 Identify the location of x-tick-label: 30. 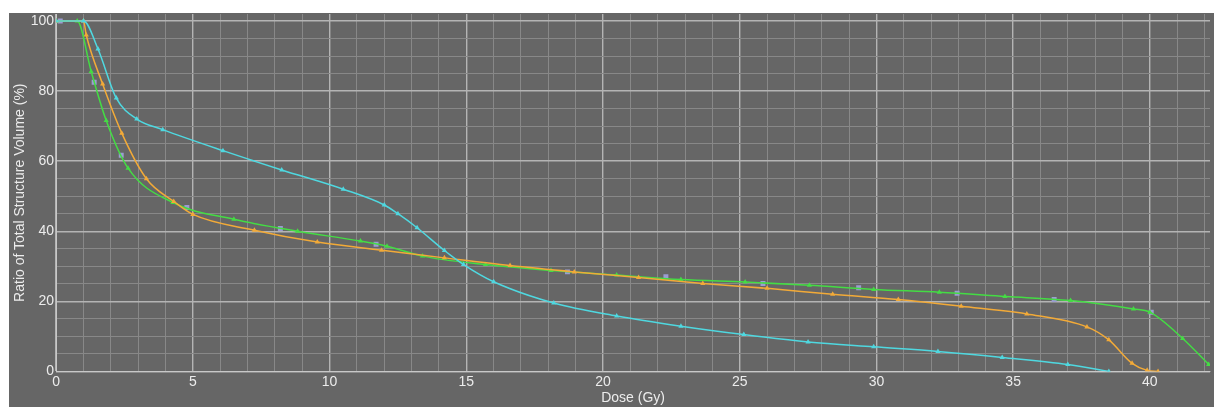
(876, 380).